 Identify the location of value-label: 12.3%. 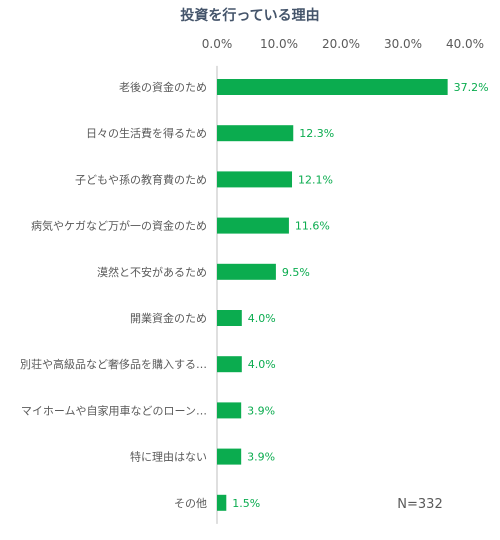
(316, 133).